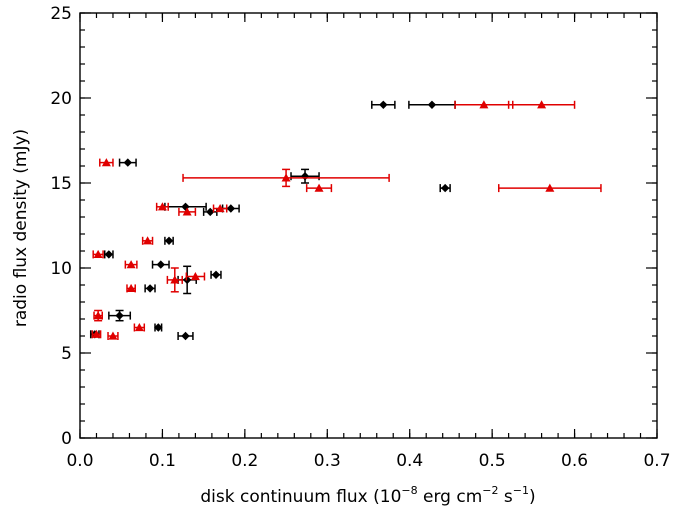 This screenshot has height=517, width=689. What do you see at coordinates (21, 228) in the screenshot?
I see `y-axis-title: radio flux density (mJy)` at bounding box center [21, 228].